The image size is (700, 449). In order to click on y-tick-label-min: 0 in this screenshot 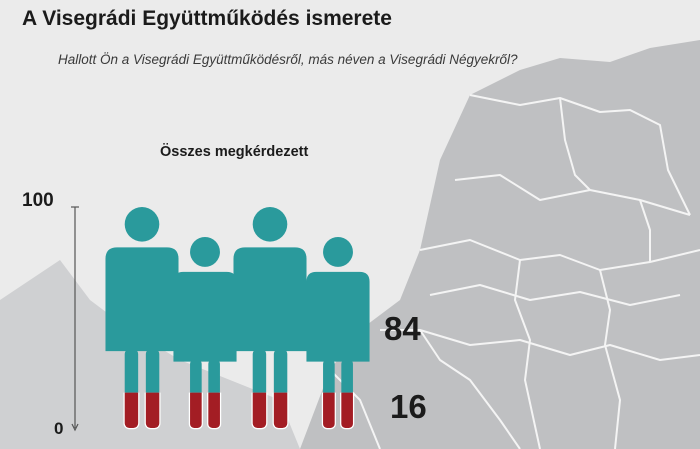, I will do `click(58, 428)`.